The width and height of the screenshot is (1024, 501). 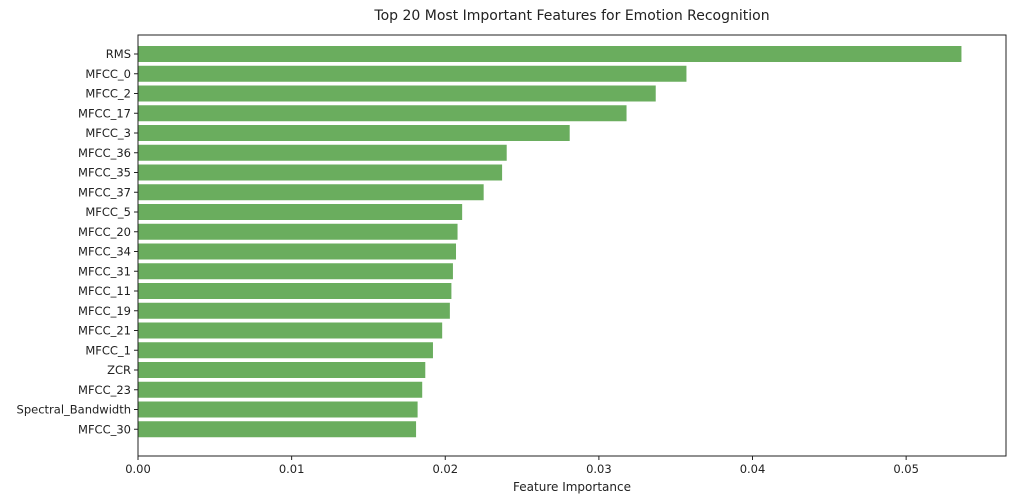 I want to click on x-tick-label: 0.03, so click(x=599, y=469).